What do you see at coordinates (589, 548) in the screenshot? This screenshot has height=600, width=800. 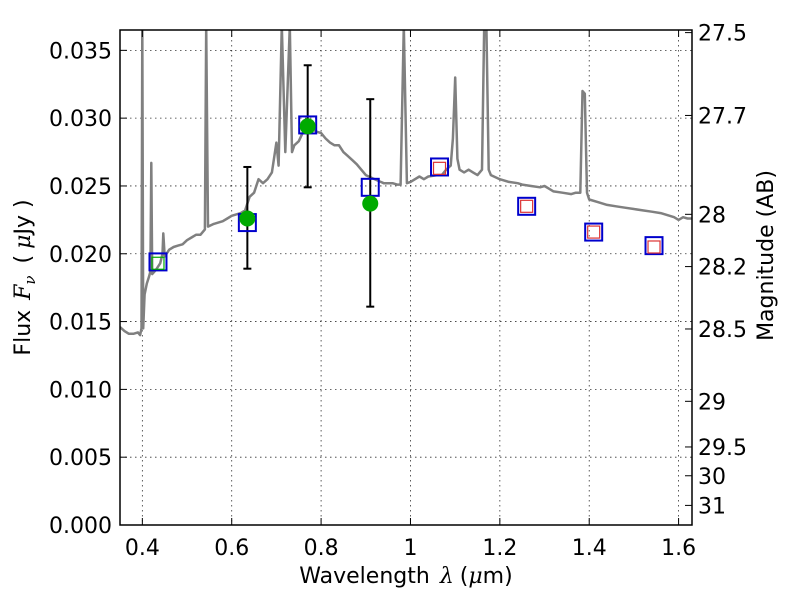 I see `x-tick-label: 1.4` at bounding box center [589, 548].